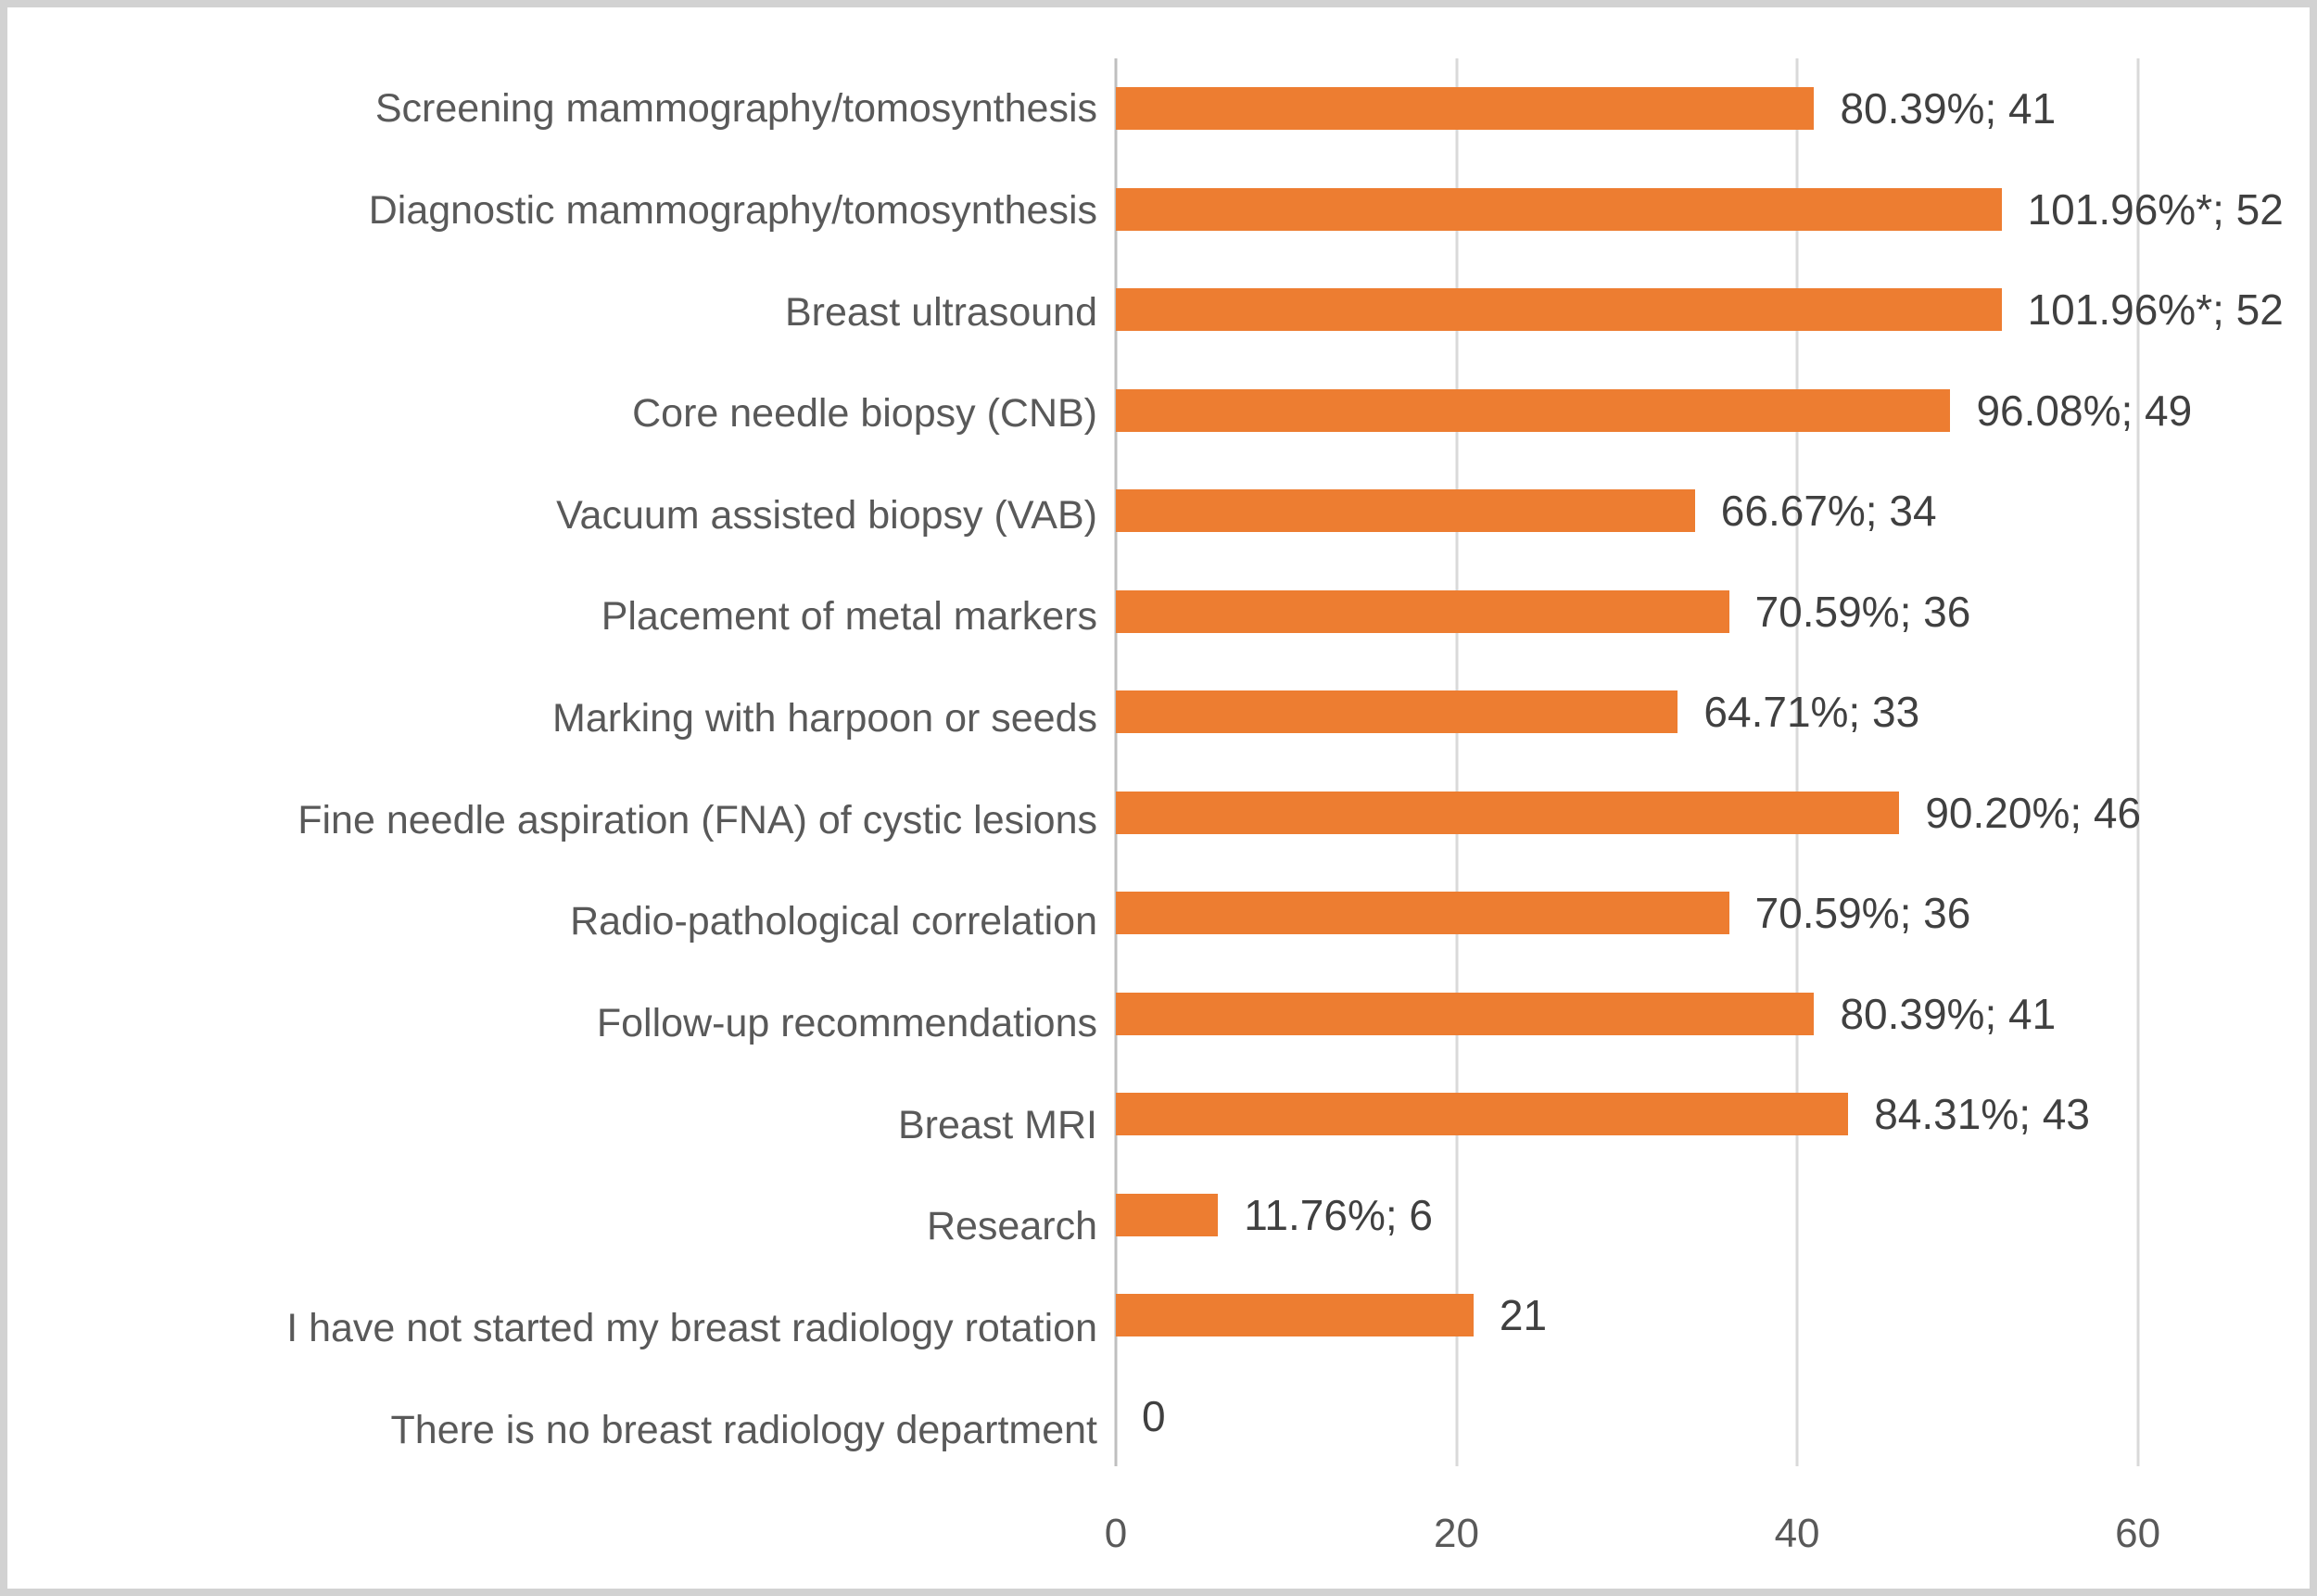 The width and height of the screenshot is (2317, 1596). I want to click on bar-row: 96.08%; 49, so click(1703, 412).